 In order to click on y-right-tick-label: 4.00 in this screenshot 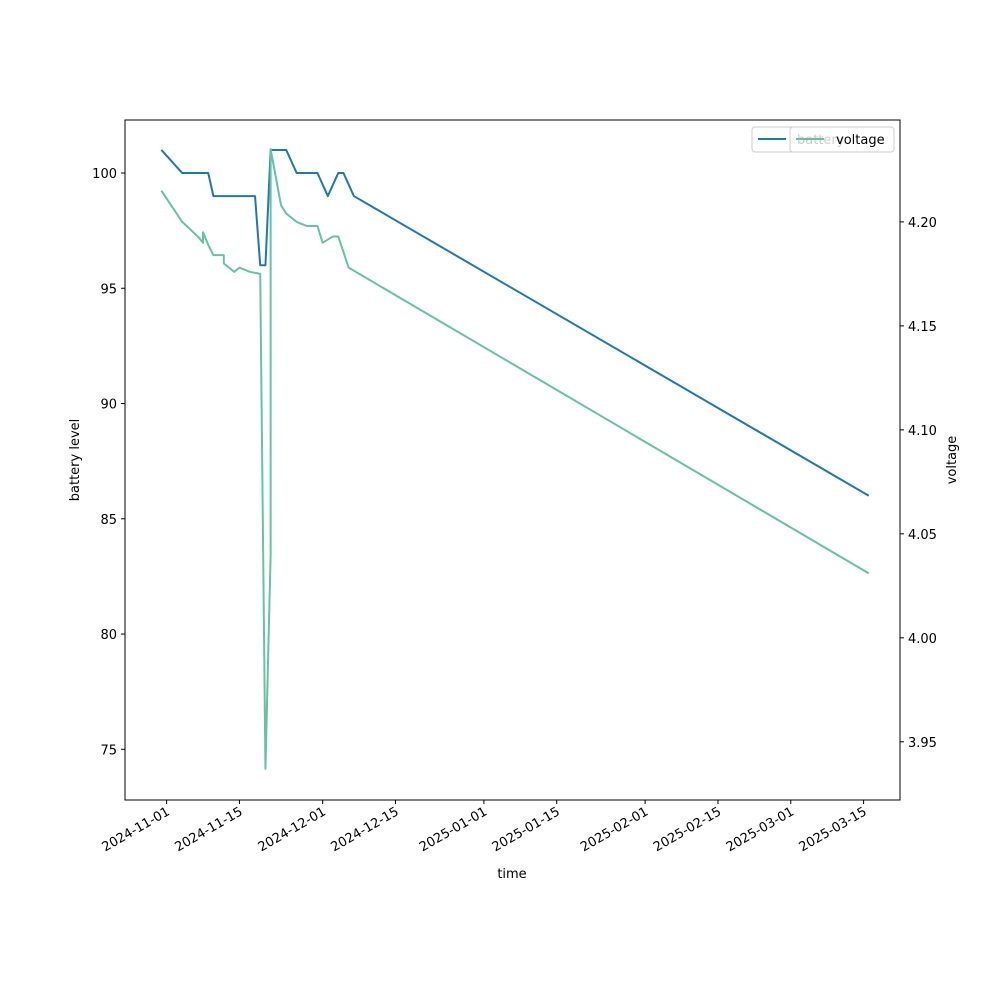, I will do `click(922, 639)`.